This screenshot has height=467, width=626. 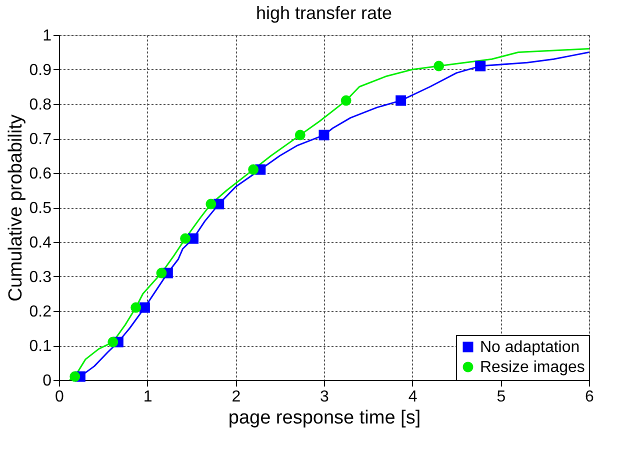 What do you see at coordinates (40, 174) in the screenshot?
I see `y-tick-label: 0.6` at bounding box center [40, 174].